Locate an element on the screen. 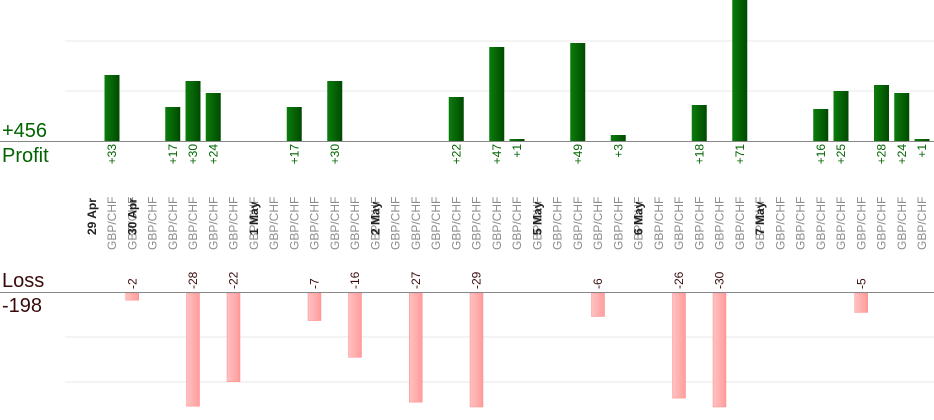 The width and height of the screenshot is (934, 420). profit-label: Profit is located at coordinates (25, 156).